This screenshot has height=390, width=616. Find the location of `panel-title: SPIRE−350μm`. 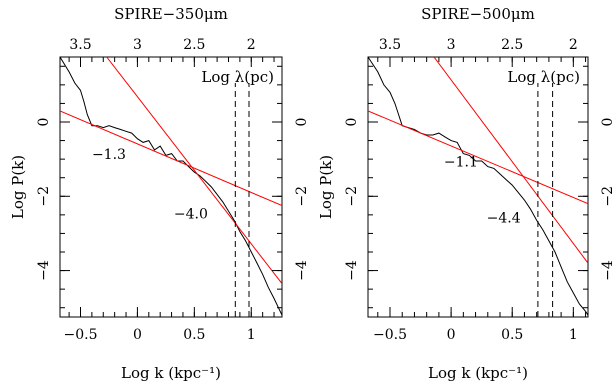

panel-title: SPIRE−350μm is located at coordinates (171, 14).